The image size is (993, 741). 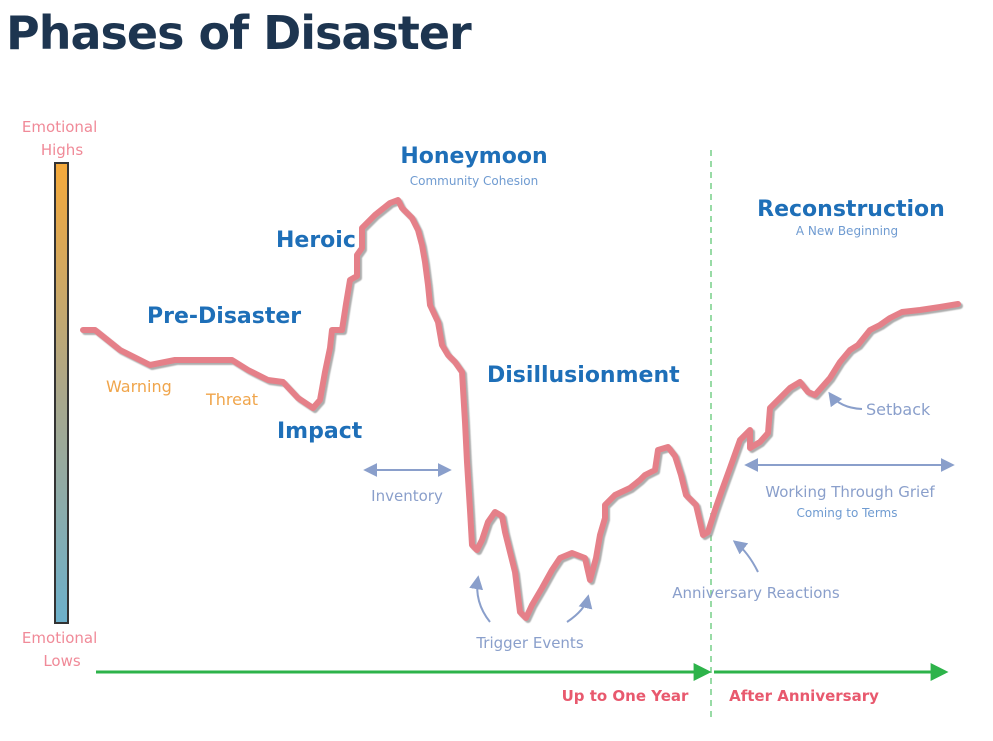 What do you see at coordinates (320, 431) in the screenshot?
I see `phase-impact: Impact` at bounding box center [320, 431].